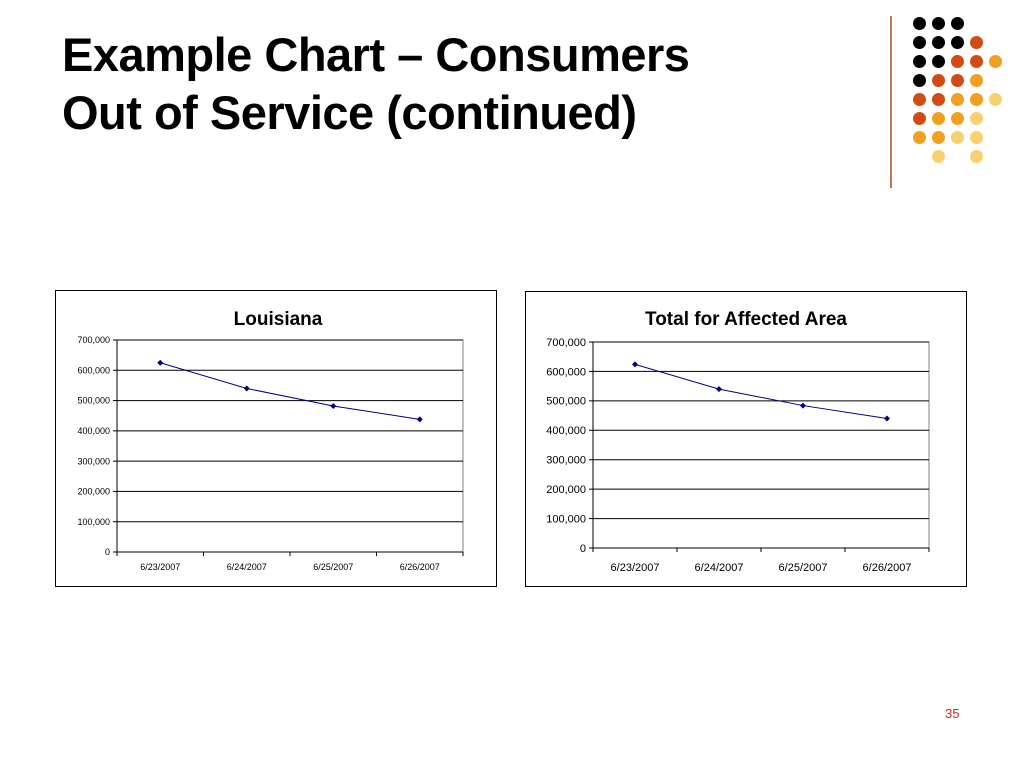 The image size is (1024, 768). What do you see at coordinates (635, 568) in the screenshot?
I see `affected-area-x-tick-label: 6/23/2007` at bounding box center [635, 568].